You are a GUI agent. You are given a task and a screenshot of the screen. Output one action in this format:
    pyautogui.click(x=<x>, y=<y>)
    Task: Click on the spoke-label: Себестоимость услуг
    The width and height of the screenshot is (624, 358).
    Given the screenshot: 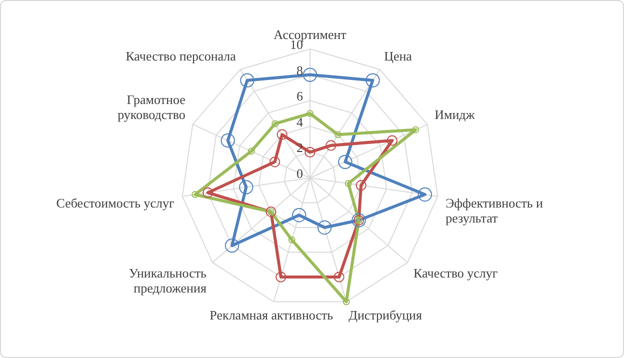 What is the action you would take?
    pyautogui.click(x=115, y=202)
    